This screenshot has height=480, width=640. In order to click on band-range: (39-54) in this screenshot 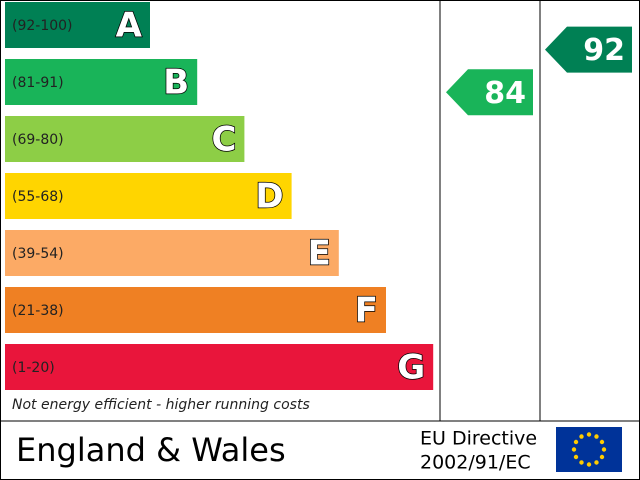, I will do `click(38, 254)`.